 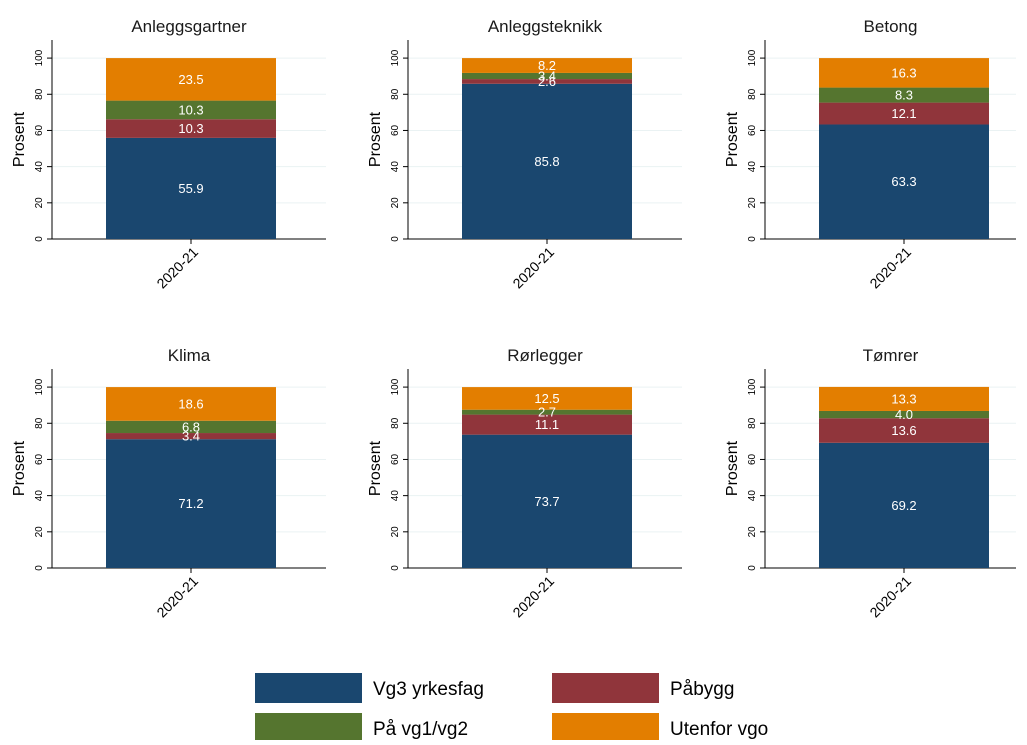 I want to click on panel-title: Anleggsteknikk, so click(x=545, y=26).